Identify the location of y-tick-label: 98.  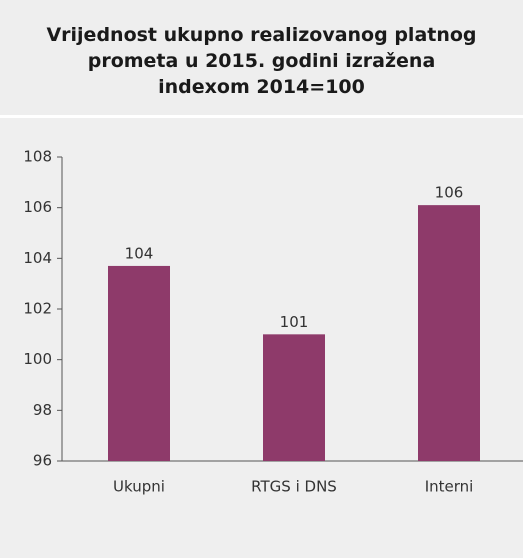
(42, 410).